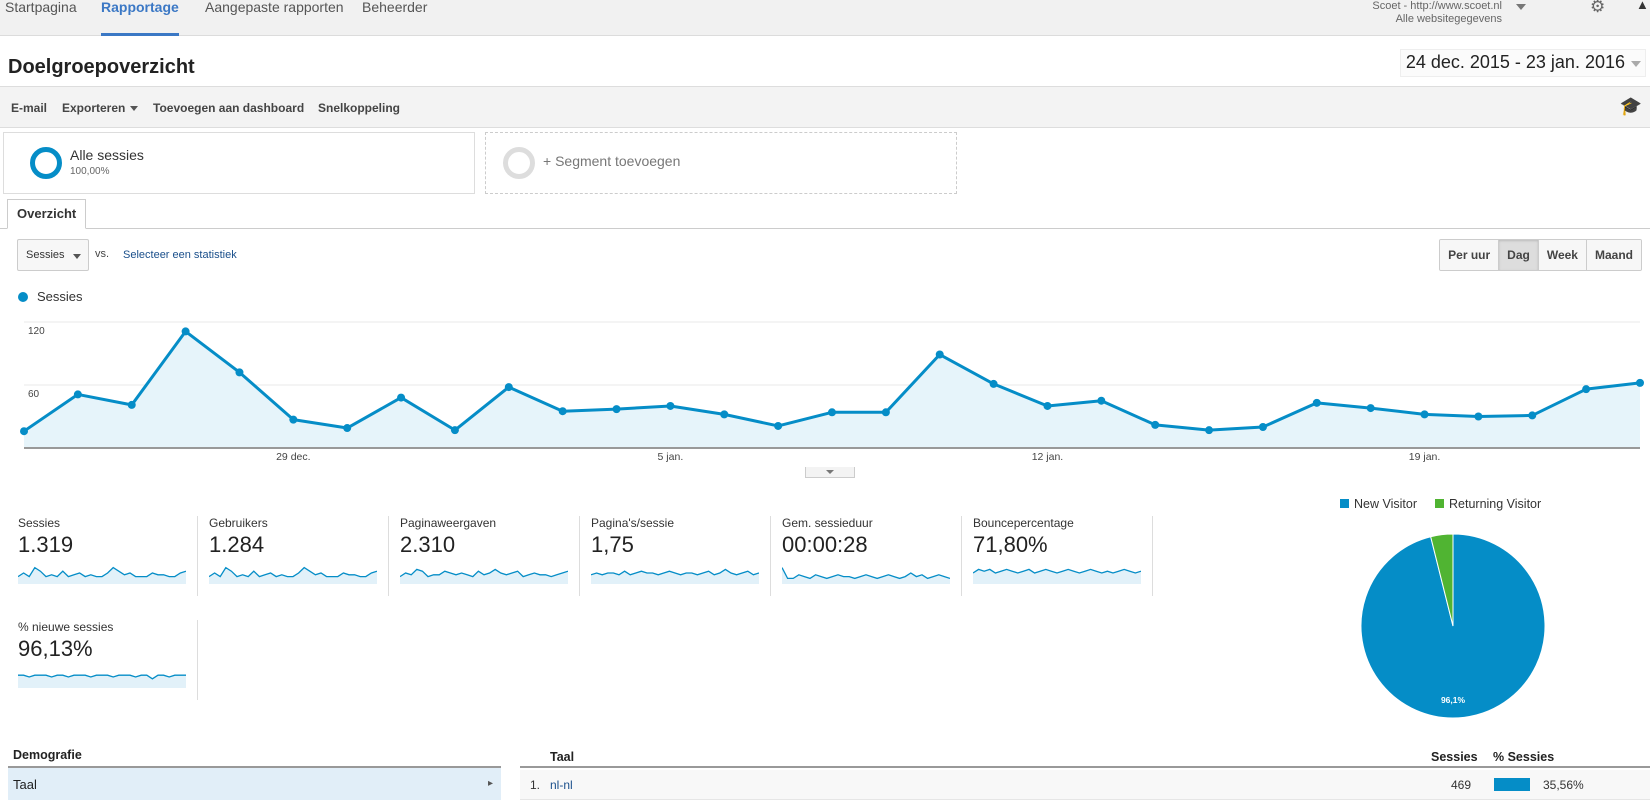  Describe the element at coordinates (1454, 757) in the screenshot. I see `col-sessies: Sessies` at that location.